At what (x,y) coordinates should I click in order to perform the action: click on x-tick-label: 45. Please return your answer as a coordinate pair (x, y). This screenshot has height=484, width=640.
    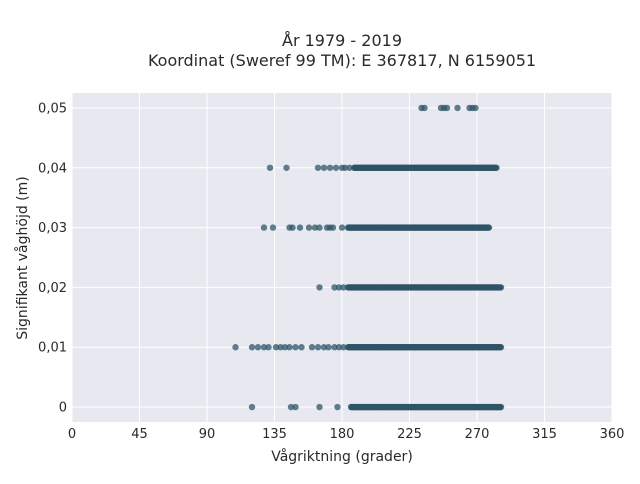
    Looking at the image, I should click on (139, 434).